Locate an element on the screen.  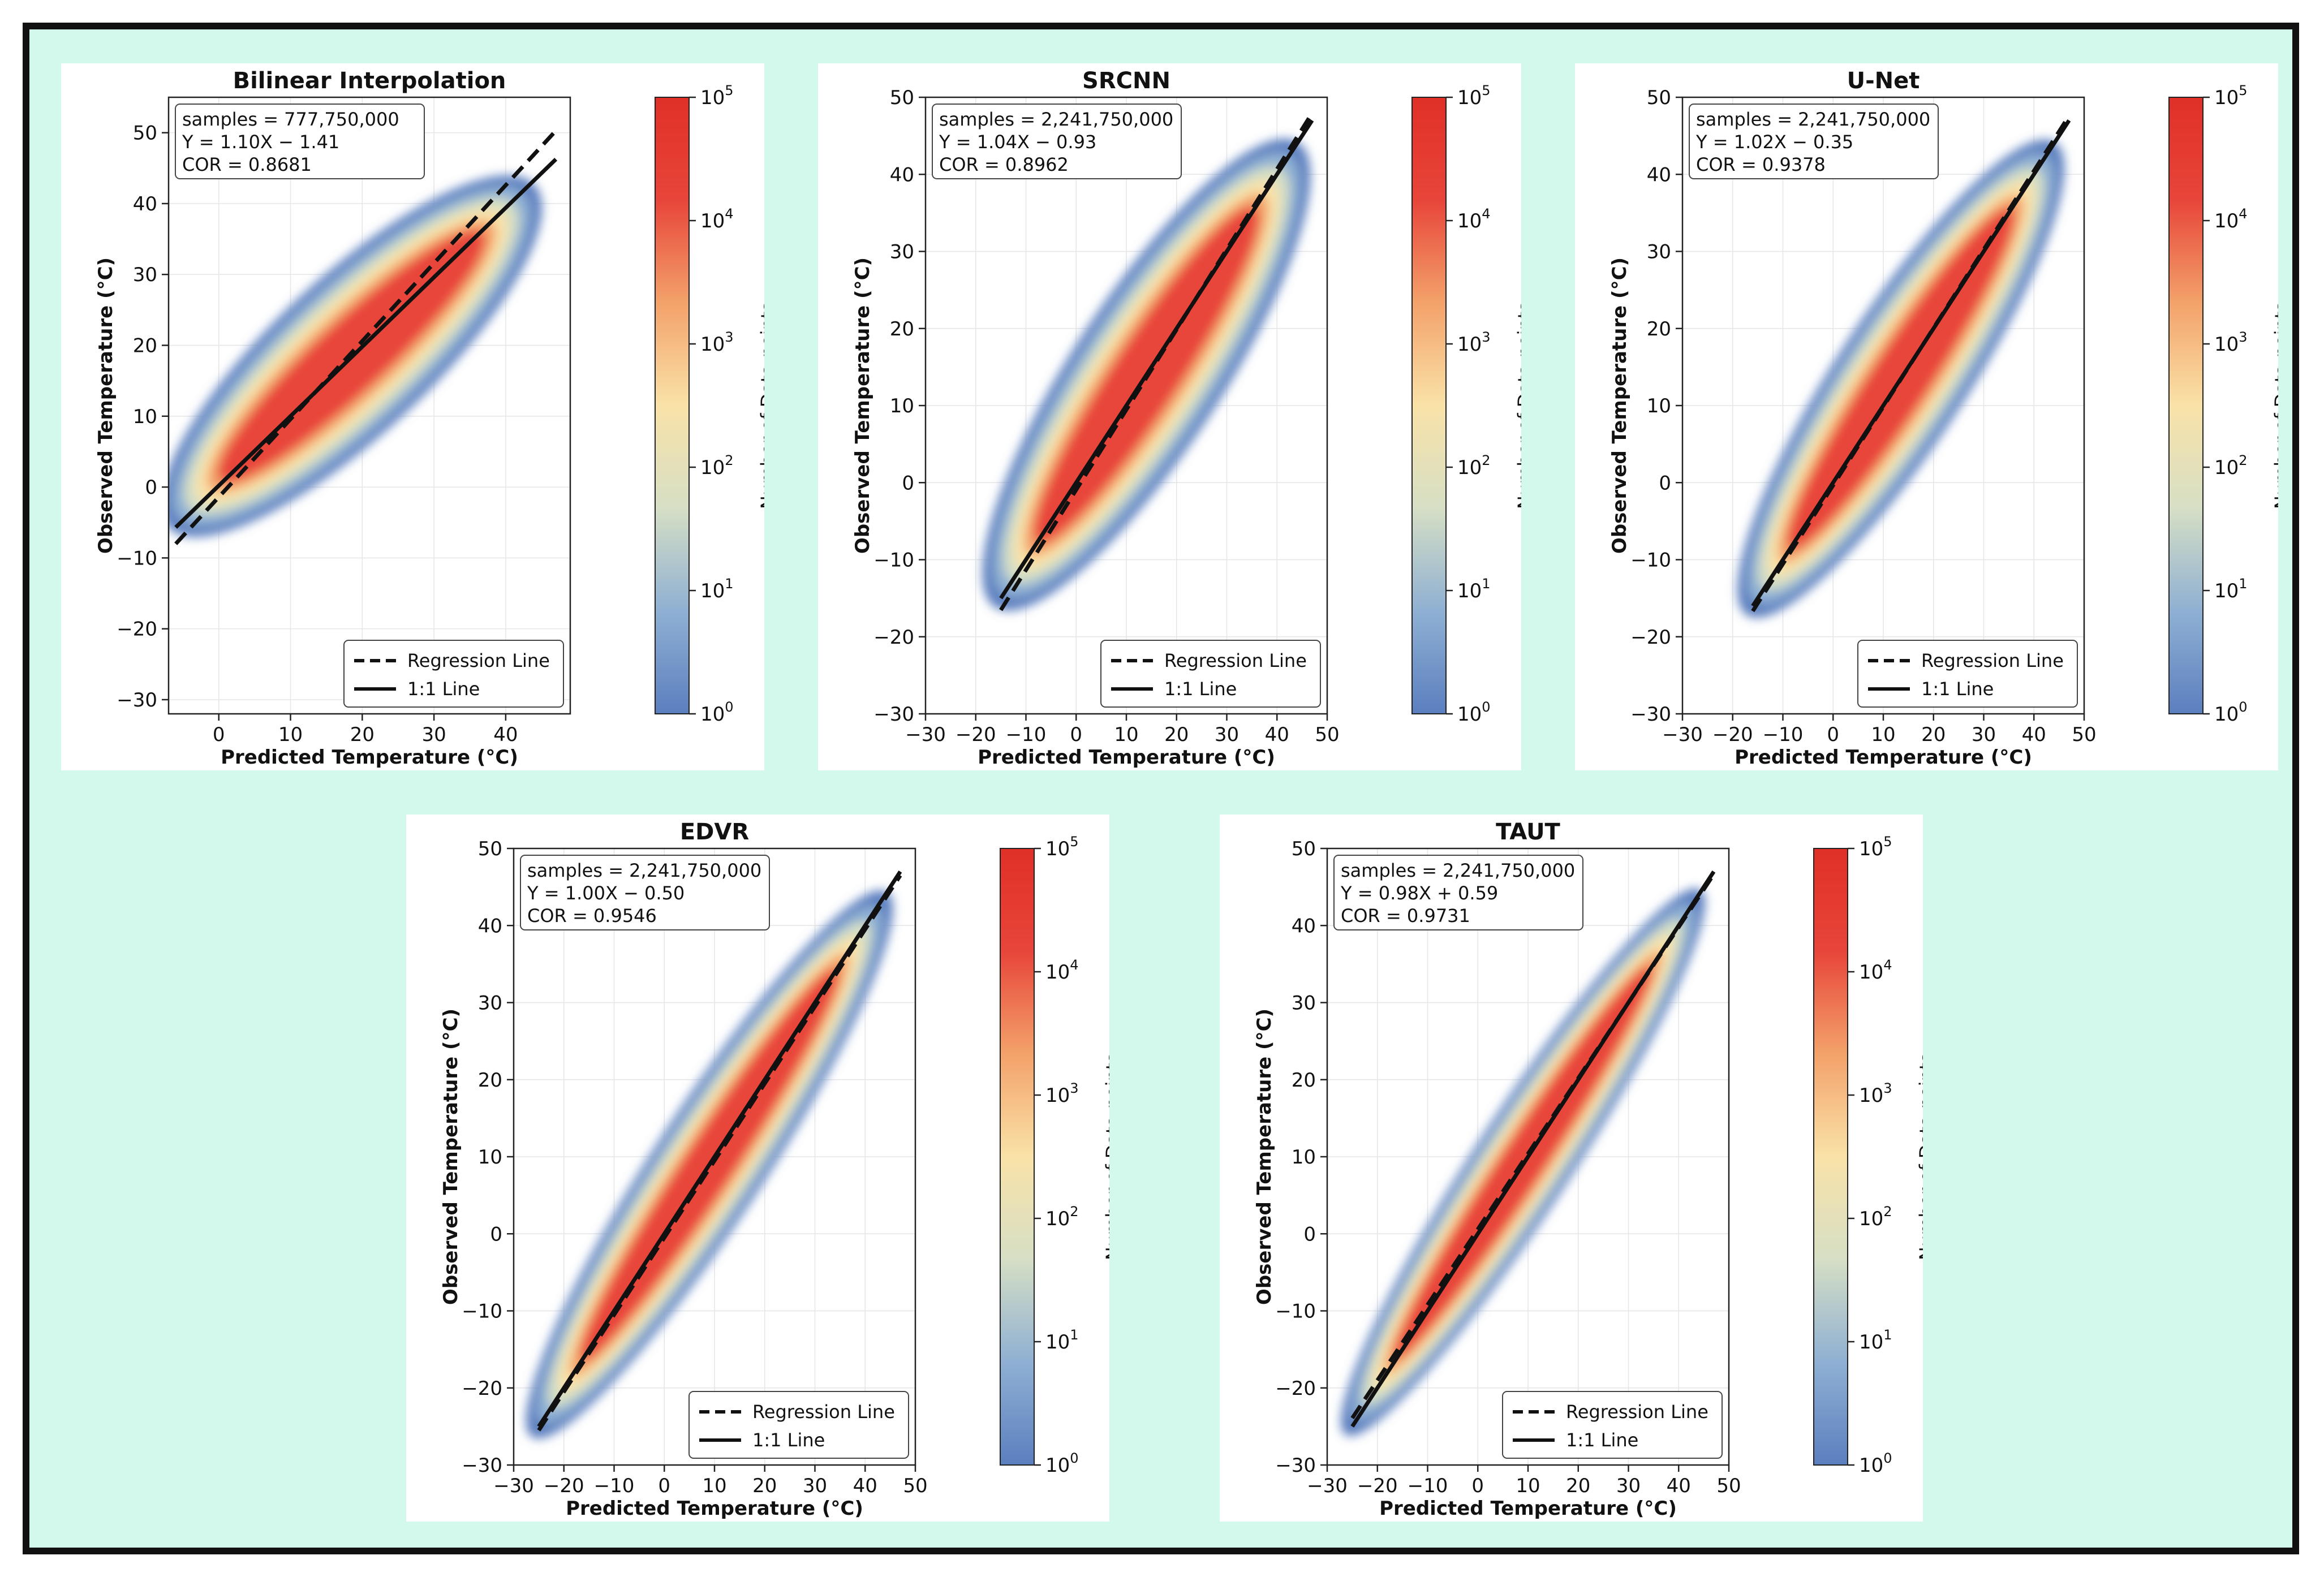
stats-line-2: COR = 0.9546 is located at coordinates (592, 916).